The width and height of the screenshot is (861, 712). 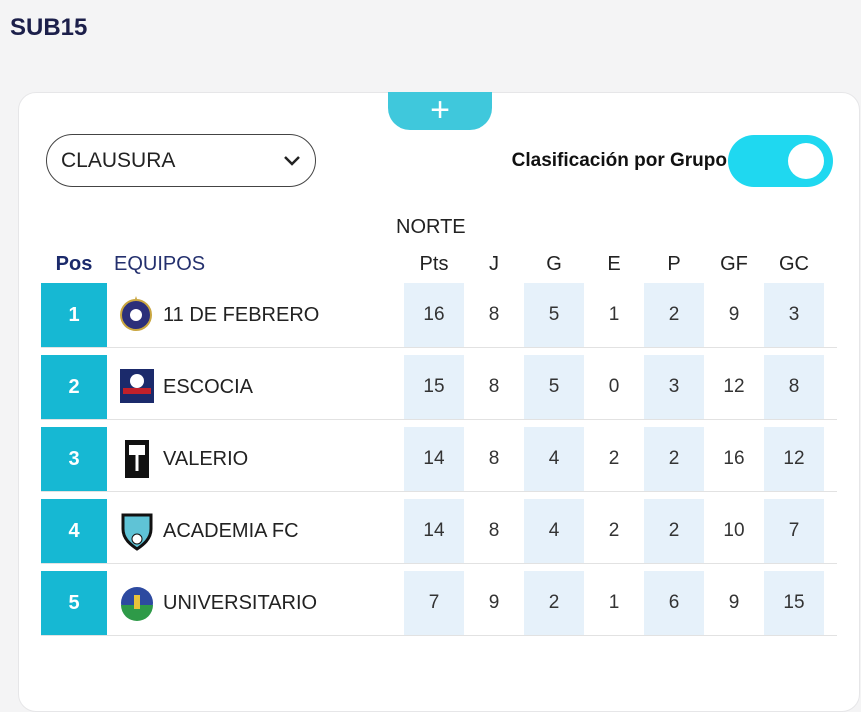 What do you see at coordinates (554, 264) in the screenshot?
I see `header-g: G` at bounding box center [554, 264].